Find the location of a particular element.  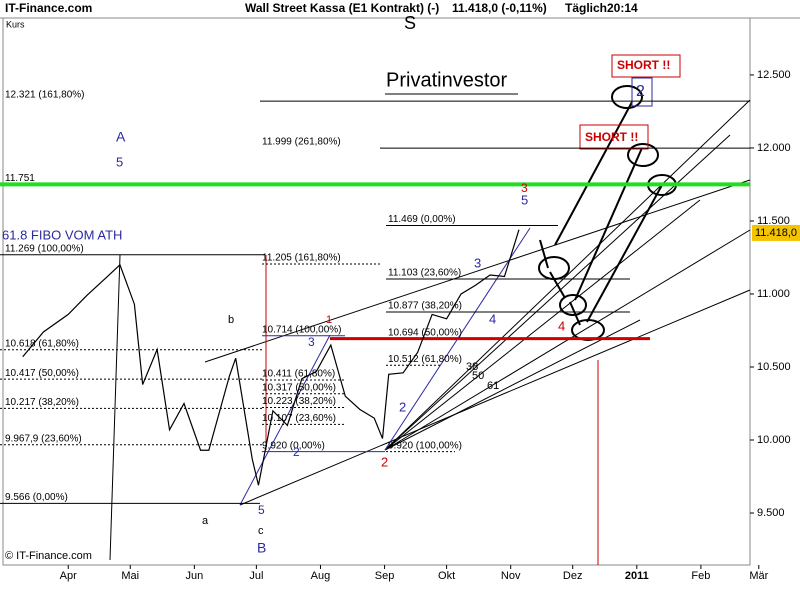

wave-label: 50 is located at coordinates (478, 376).